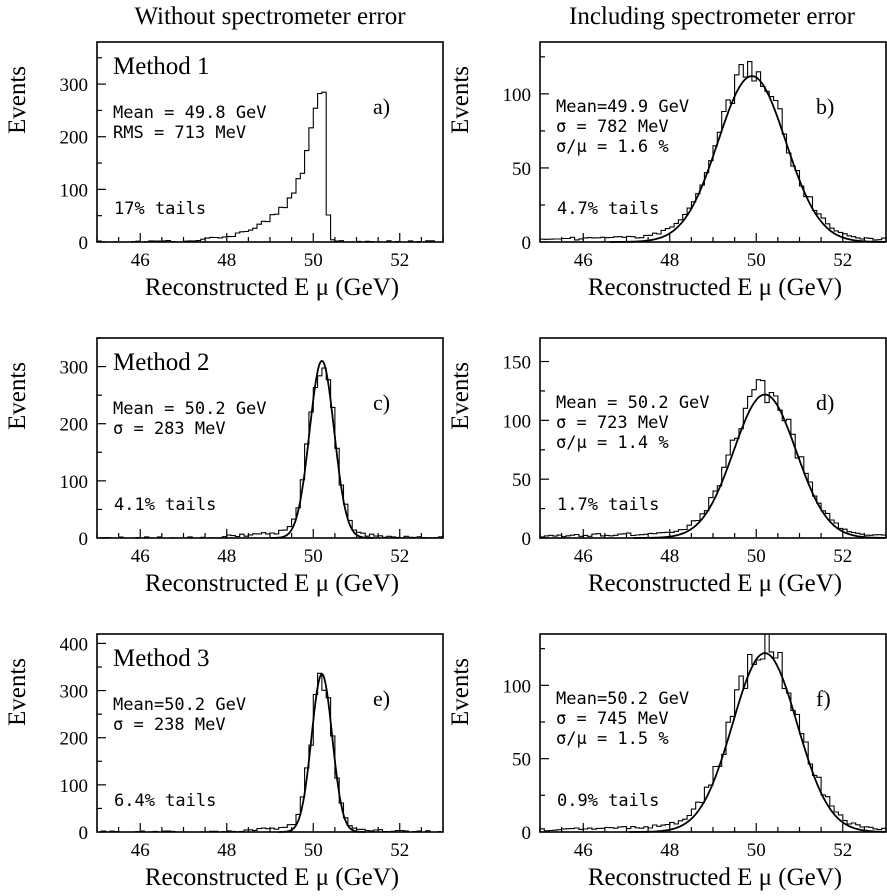 The width and height of the screenshot is (887, 896). Describe the element at coordinates (161, 66) in the screenshot. I see `method-label: Method 1` at that location.